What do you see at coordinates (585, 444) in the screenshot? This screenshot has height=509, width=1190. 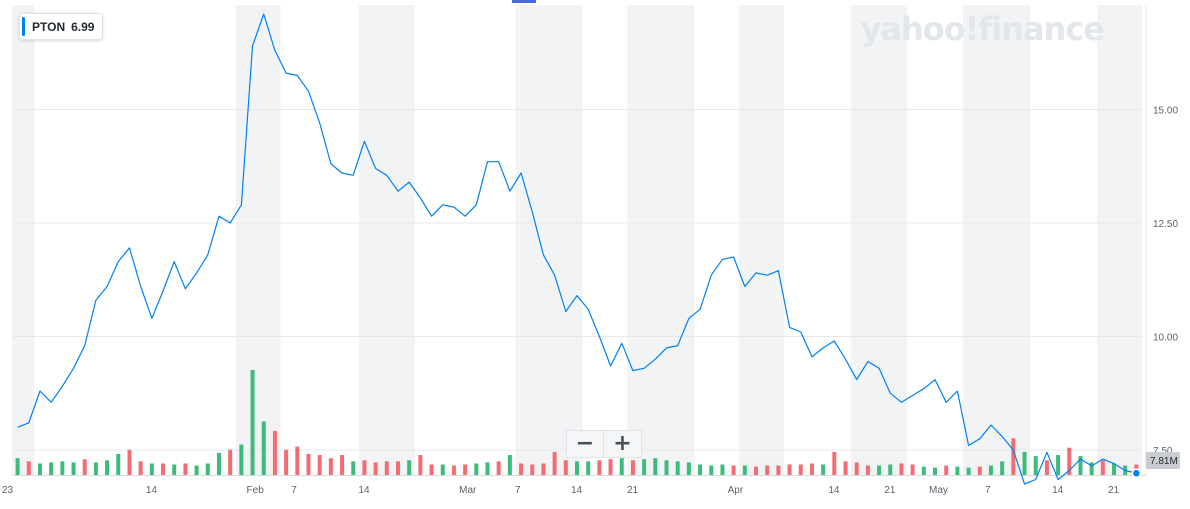 I see `zoom-out-button: −` at bounding box center [585, 444].